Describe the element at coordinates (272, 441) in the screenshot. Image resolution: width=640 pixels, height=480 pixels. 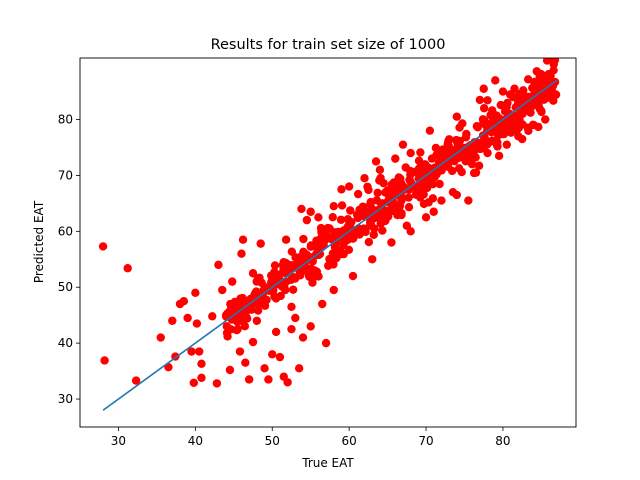
I see `x-tick-label: 50` at that location.